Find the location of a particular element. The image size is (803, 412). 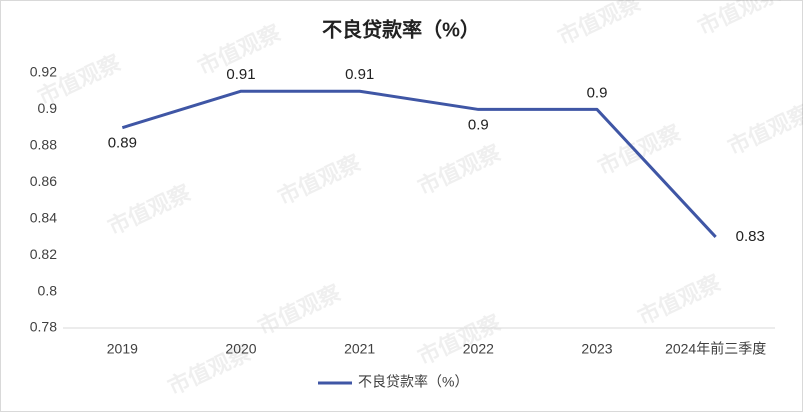

x-tick-label: 2019 is located at coordinates (122, 349).